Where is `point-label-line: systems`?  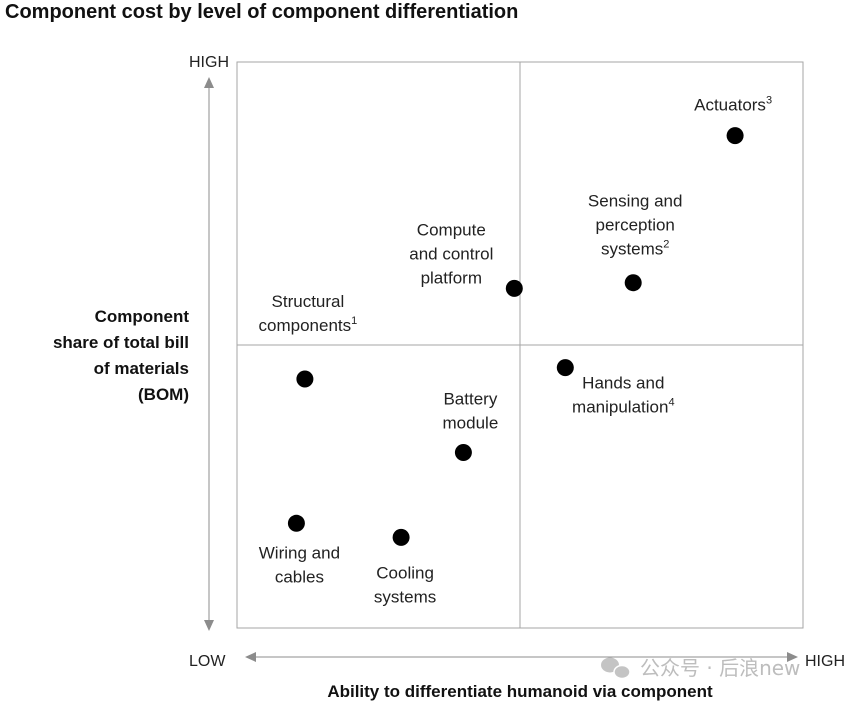
point-label-line: systems is located at coordinates (405, 596).